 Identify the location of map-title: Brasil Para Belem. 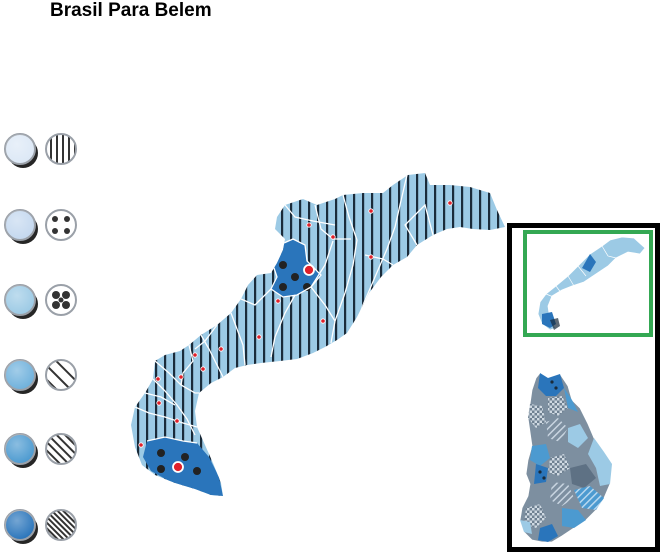
(131, 10).